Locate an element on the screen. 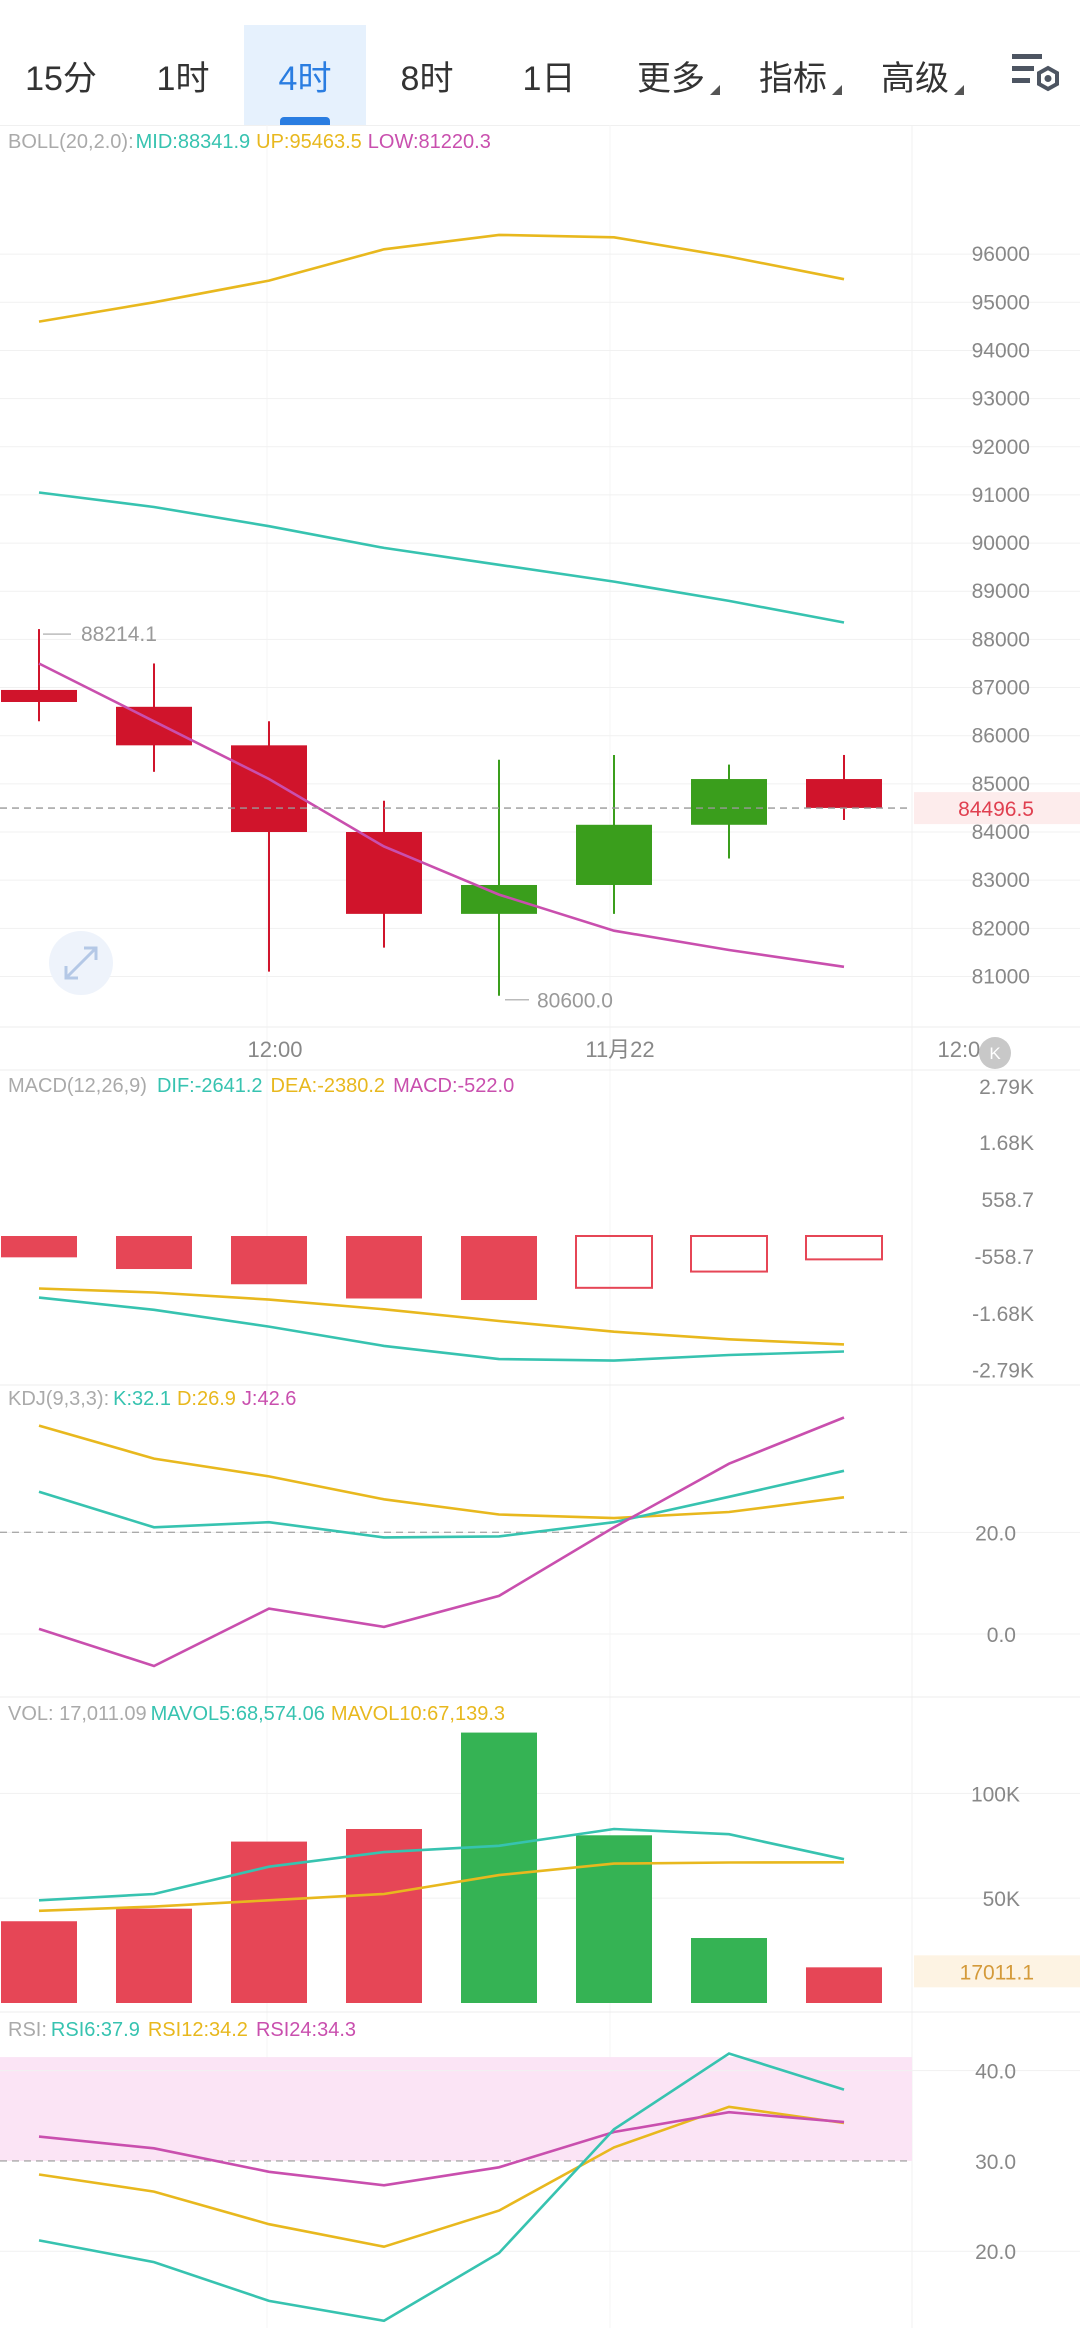 This screenshot has height=2328, width=1080. expand-arrows-icon is located at coordinates (81, 963).